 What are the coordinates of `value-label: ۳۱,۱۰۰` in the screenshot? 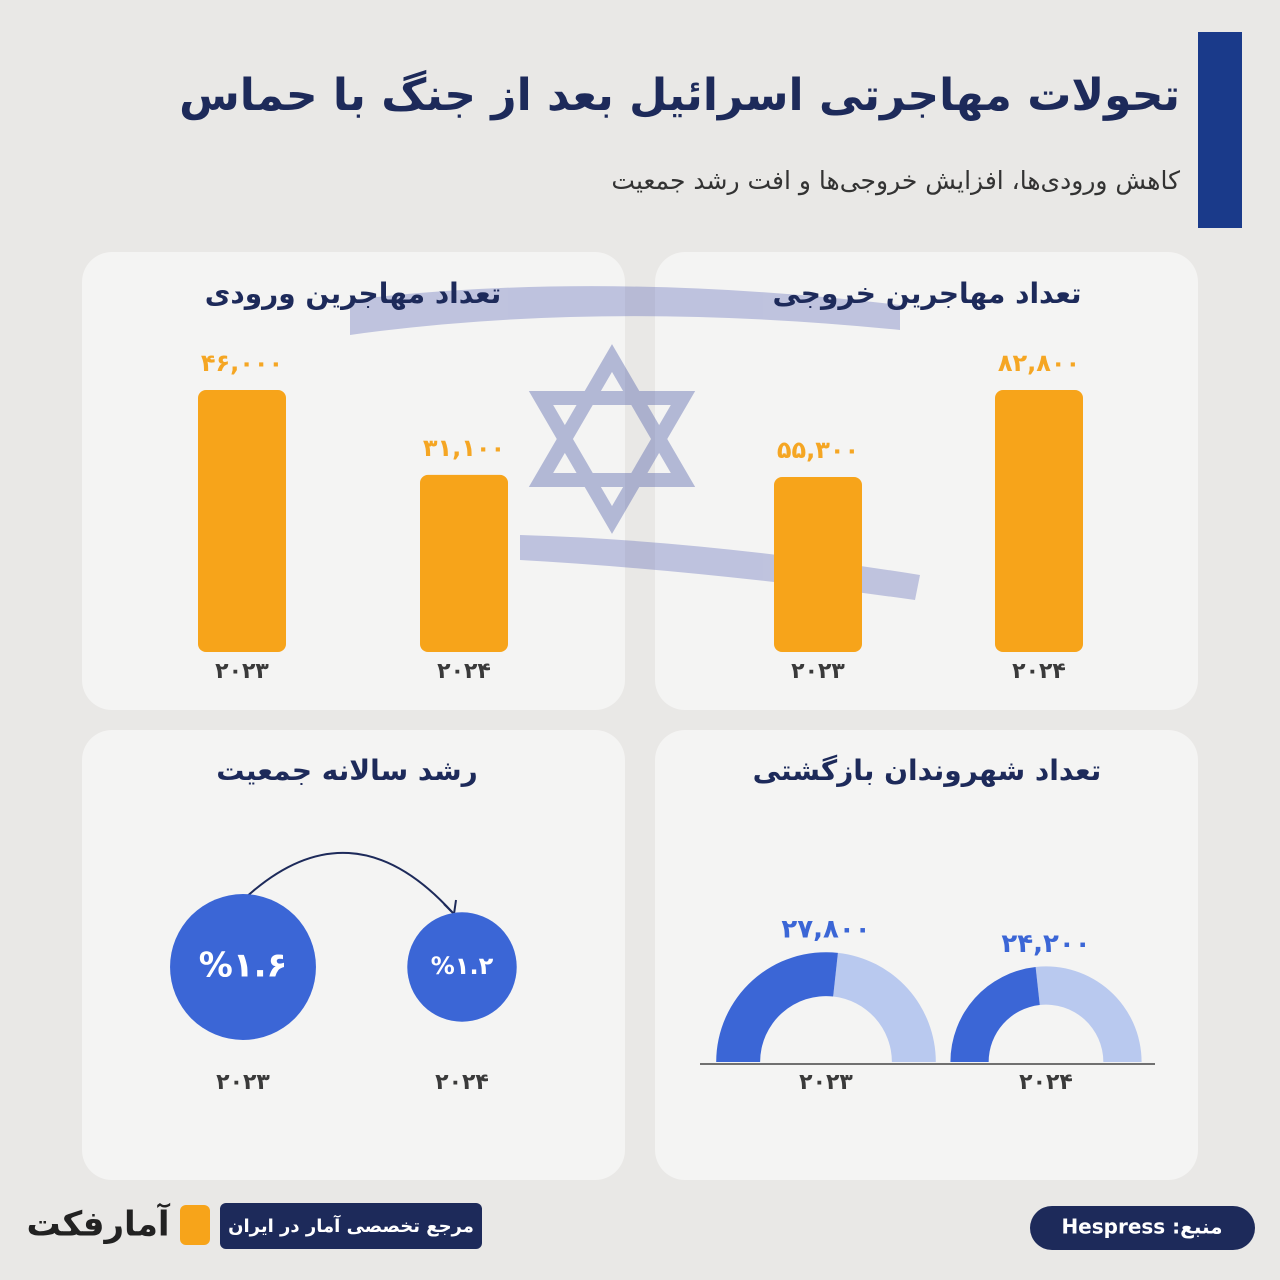 It's located at (464, 448).